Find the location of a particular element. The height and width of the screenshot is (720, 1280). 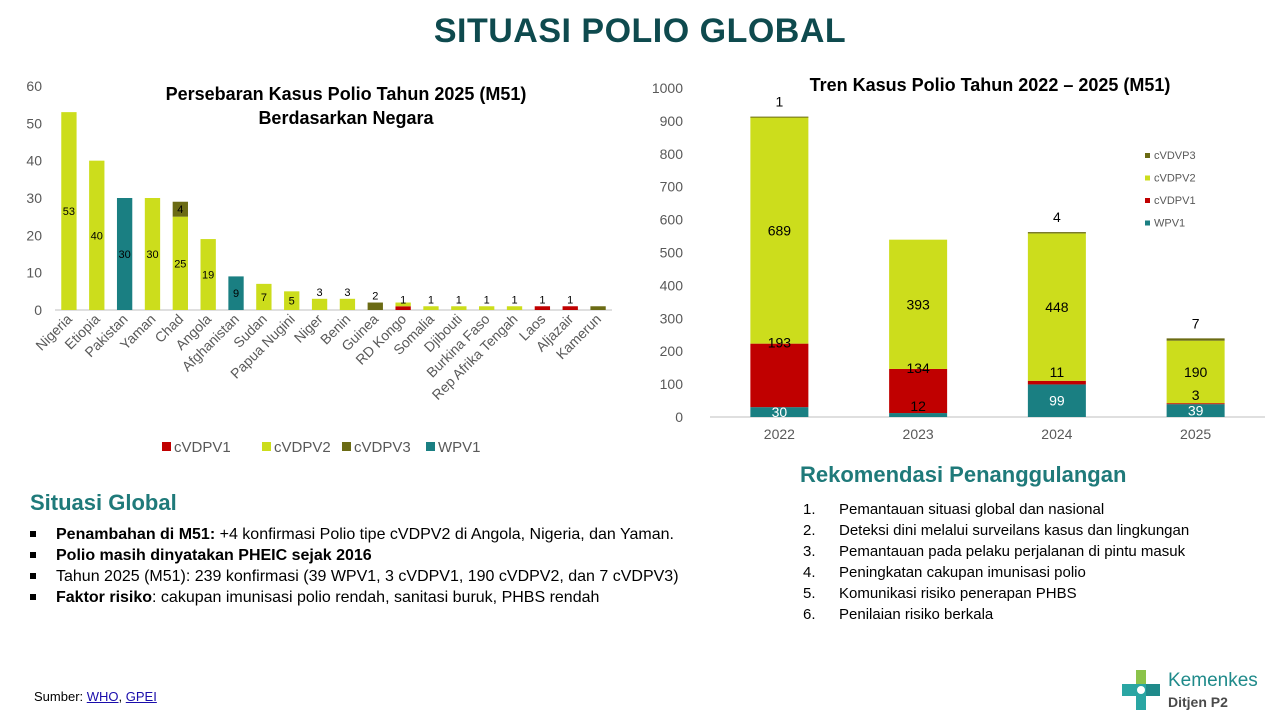

list-item: 6. Penilaian risiko berkala is located at coordinates (1038, 614).